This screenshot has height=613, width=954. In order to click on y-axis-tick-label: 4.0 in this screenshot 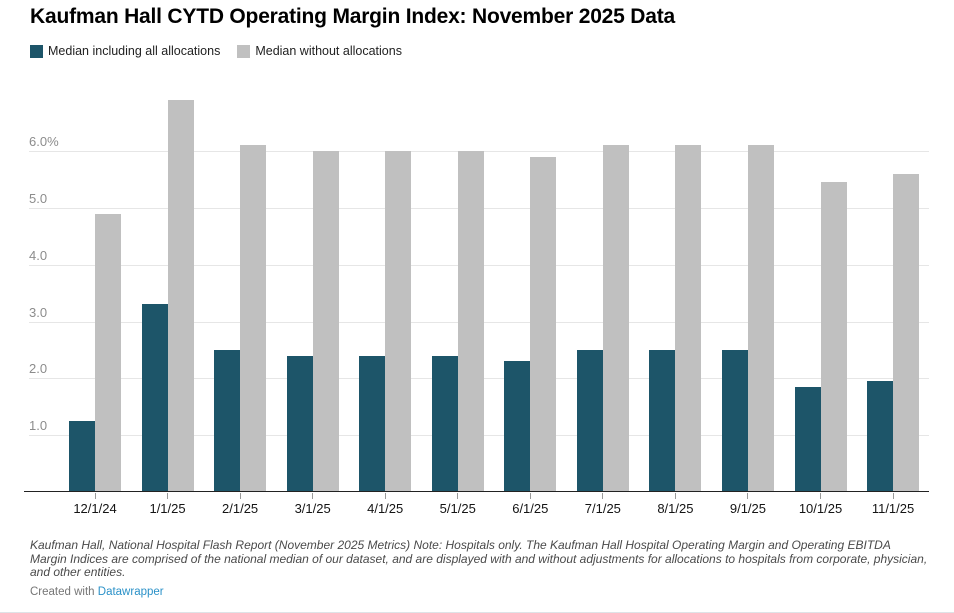, I will do `click(38, 255)`.